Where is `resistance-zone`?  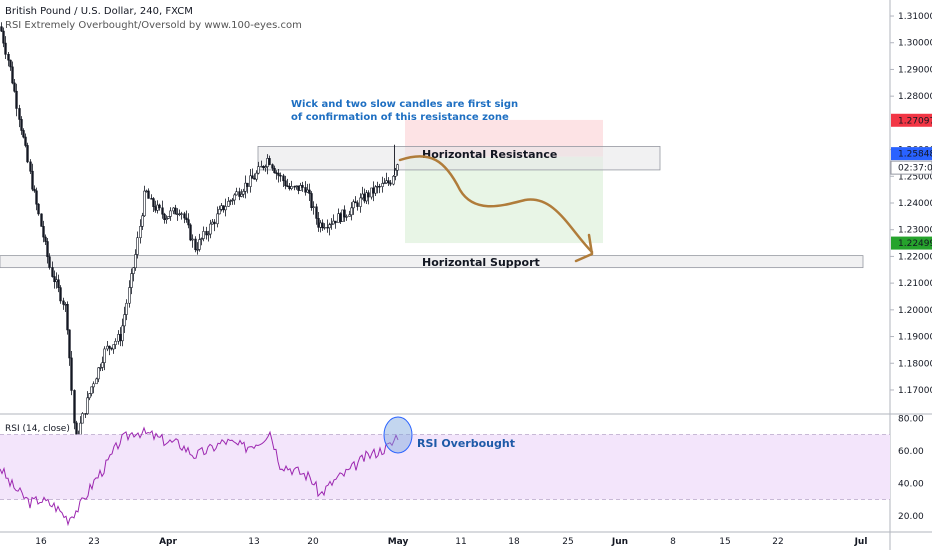 resistance-zone is located at coordinates (459, 158).